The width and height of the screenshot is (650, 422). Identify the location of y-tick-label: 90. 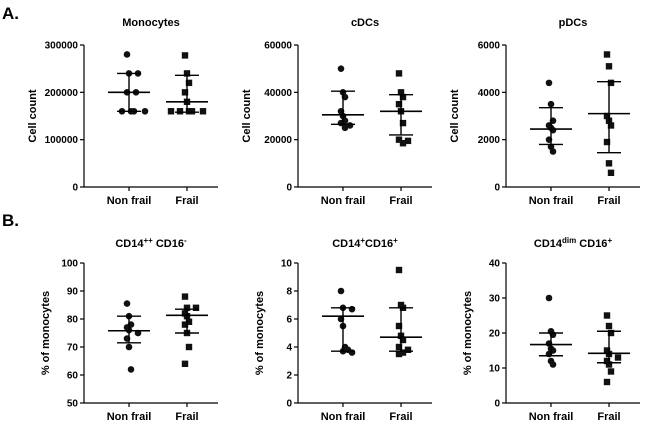
(73, 292).